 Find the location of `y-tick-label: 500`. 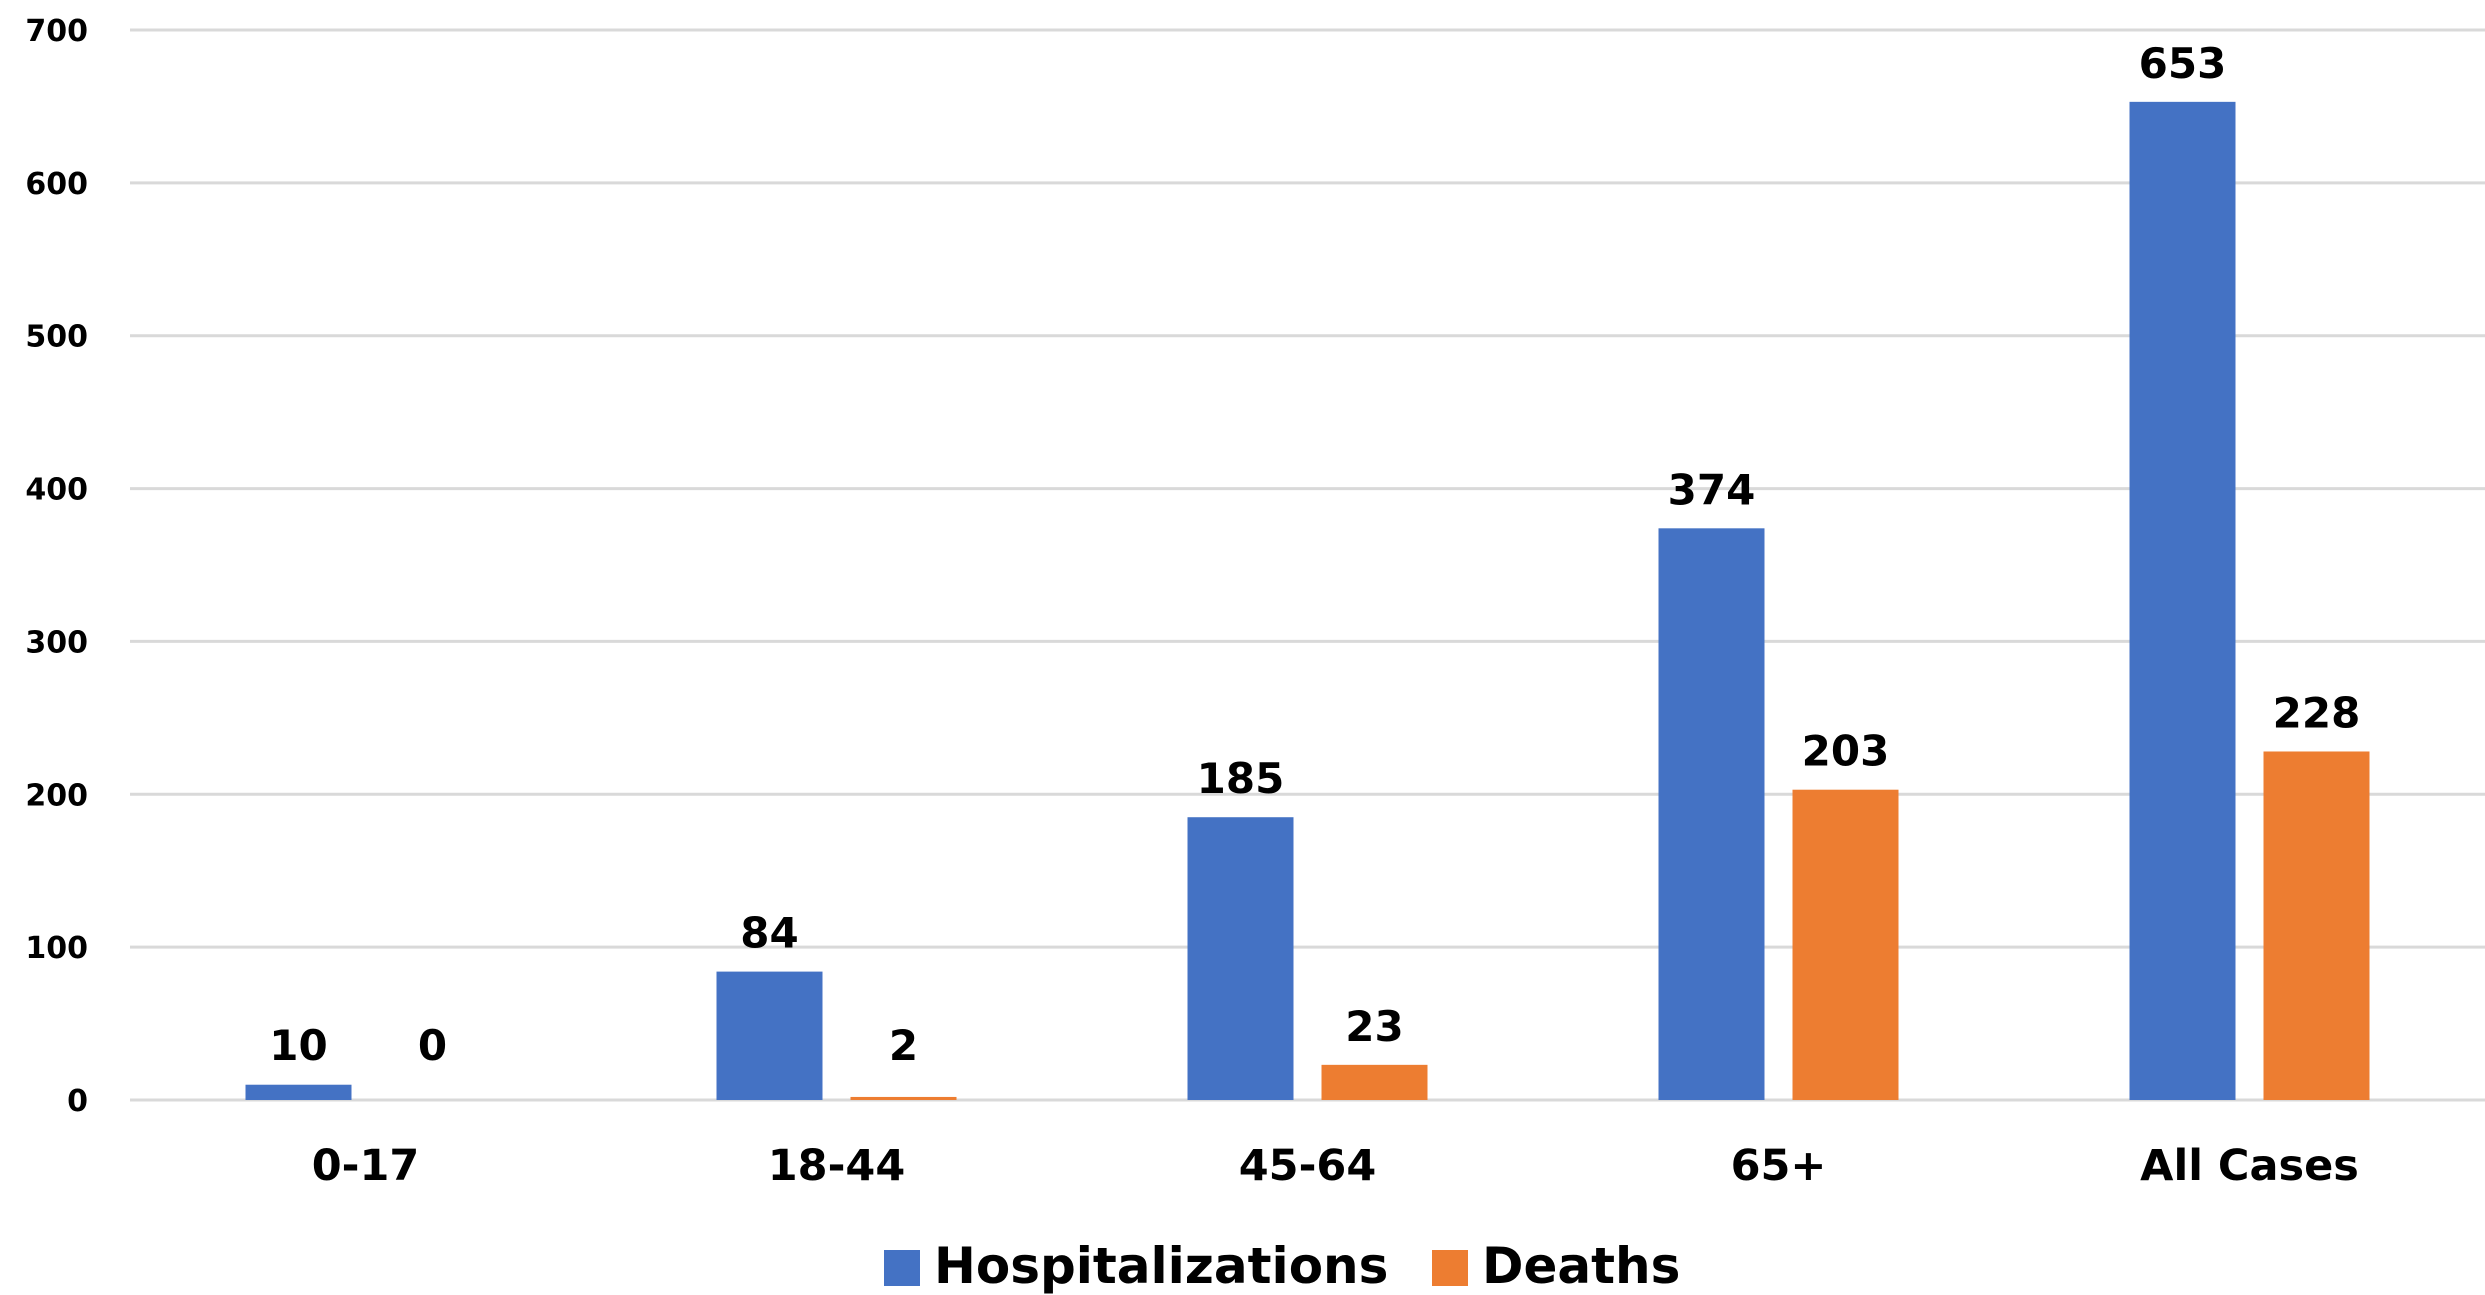

y-tick-label: 500 is located at coordinates (56, 337).